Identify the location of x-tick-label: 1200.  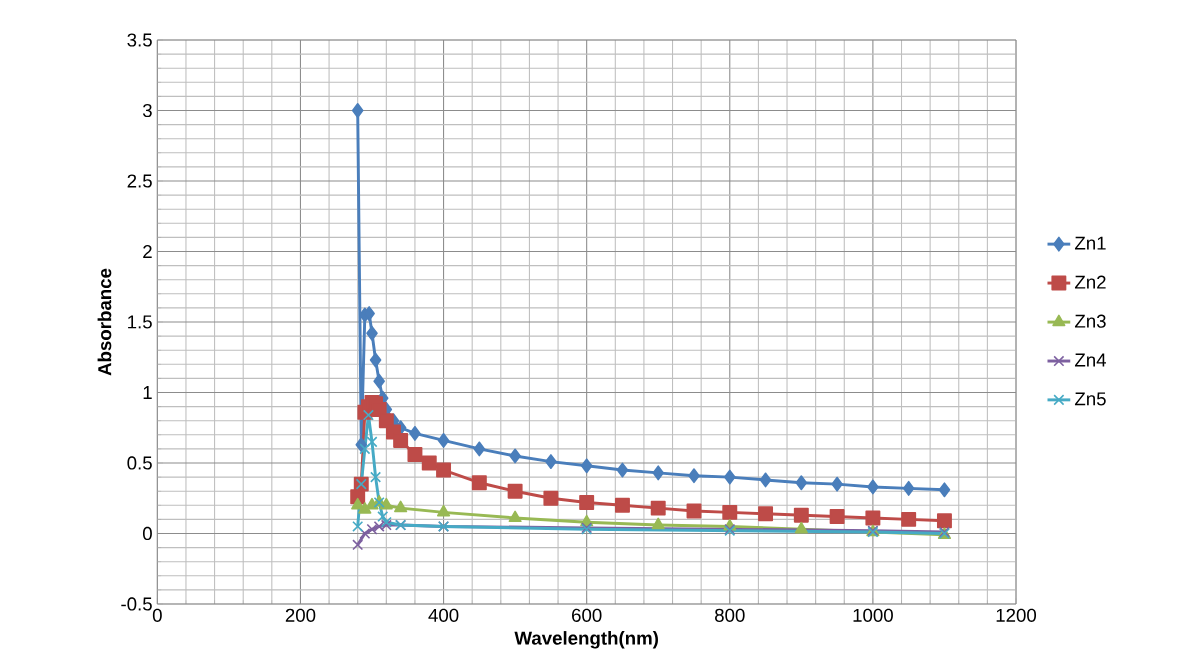
(1016, 615).